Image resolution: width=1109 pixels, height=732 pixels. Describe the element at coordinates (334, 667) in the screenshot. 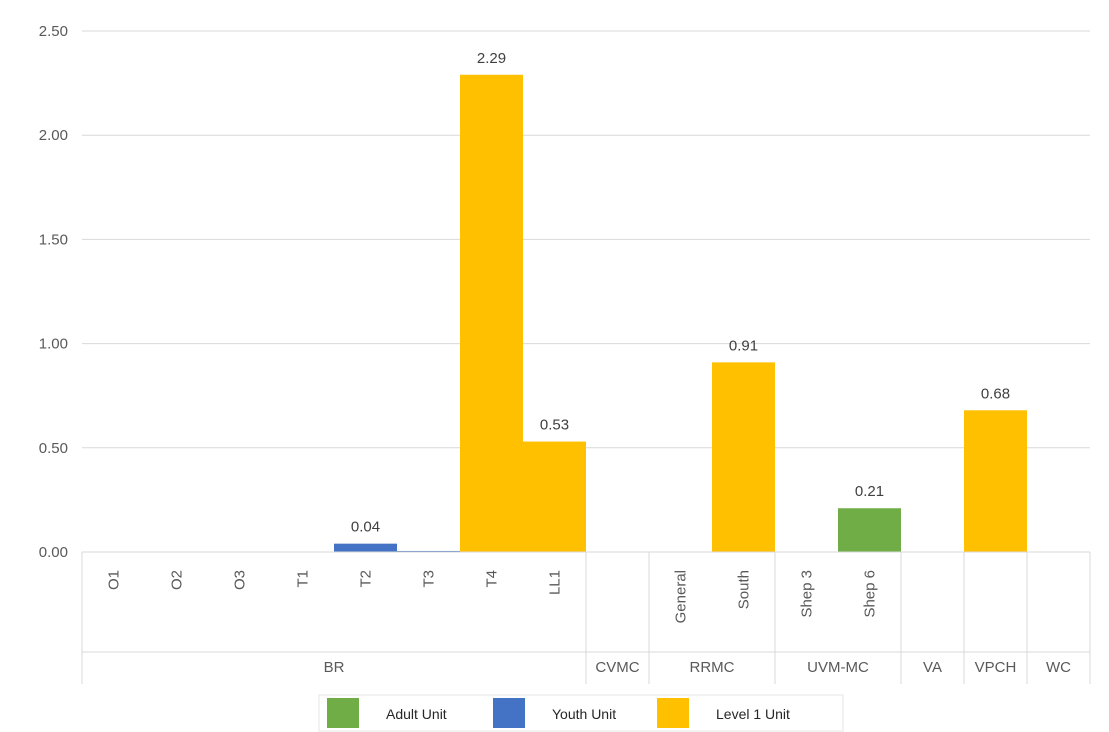

I see `x-group-label: BR` at that location.